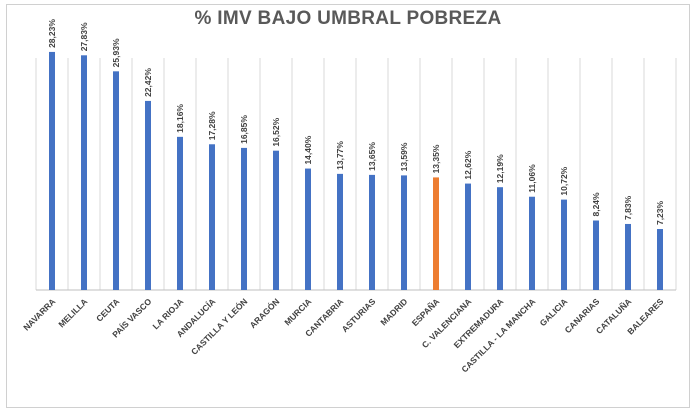 The width and height of the screenshot is (696, 412). What do you see at coordinates (554, 312) in the screenshot?
I see `category-label: GALICIA` at bounding box center [554, 312].